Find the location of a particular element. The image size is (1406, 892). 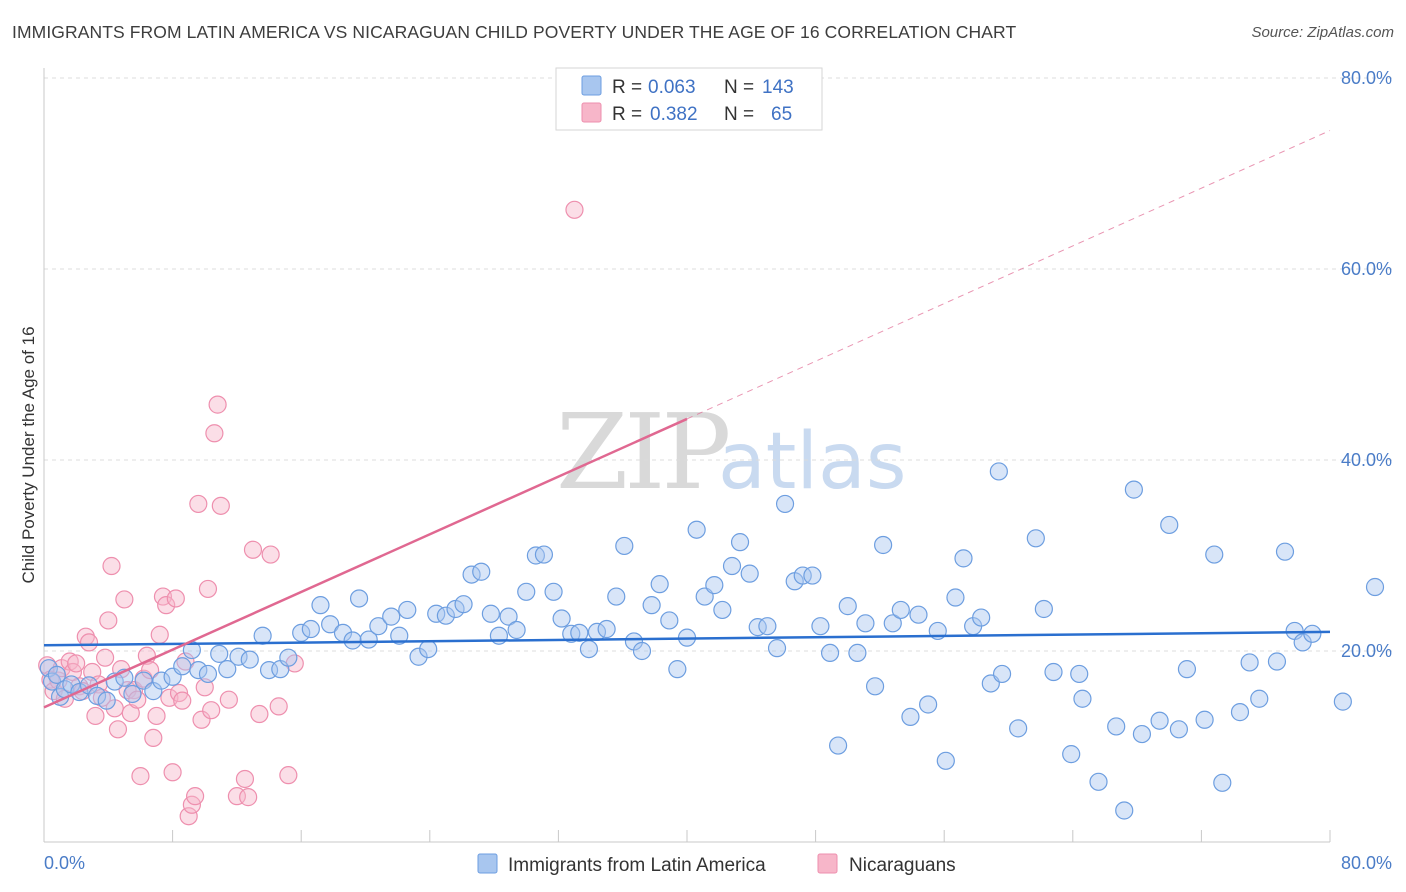

trend-line-nicaraguans-extension is located at coordinates (1008, 275).